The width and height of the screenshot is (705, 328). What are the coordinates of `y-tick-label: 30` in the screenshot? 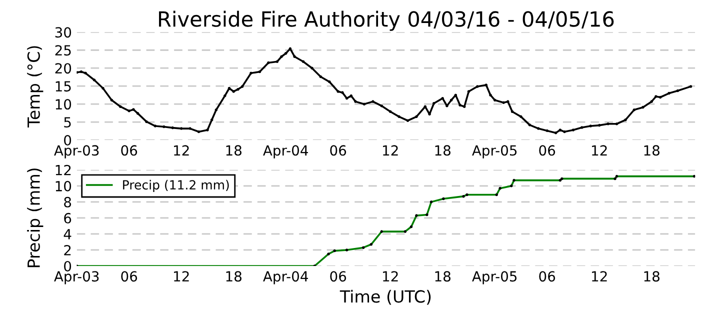 It's located at (63, 32).